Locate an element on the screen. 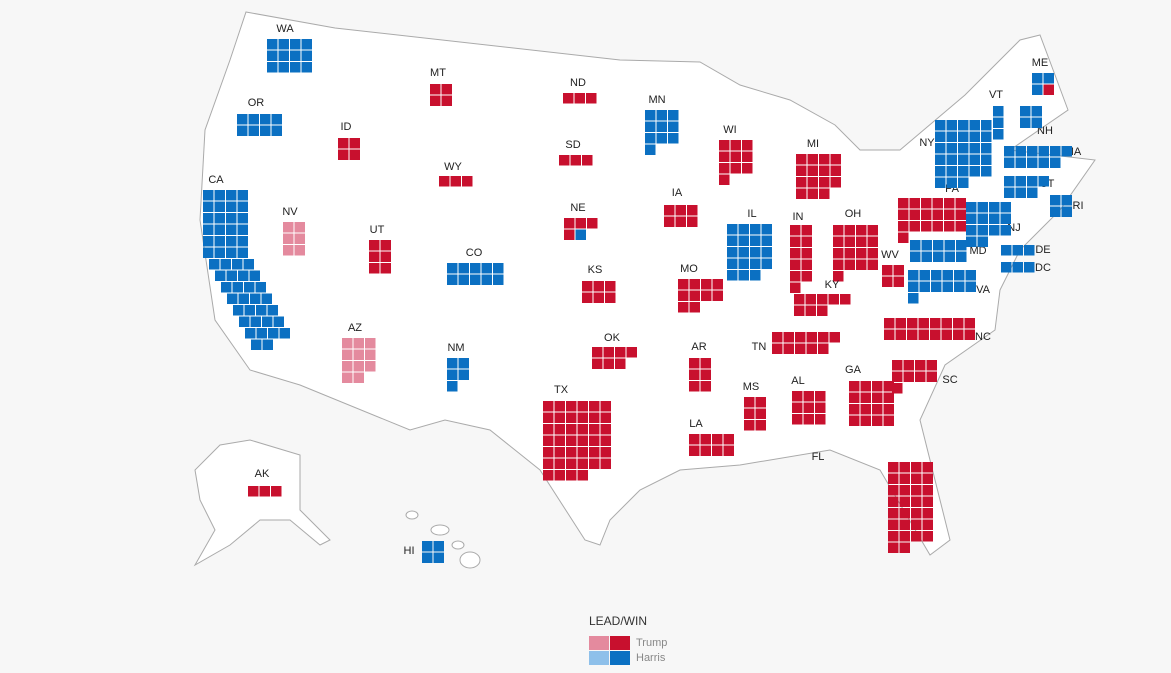 This screenshot has height=673, width=1171. state-label: NE is located at coordinates (577, 208).